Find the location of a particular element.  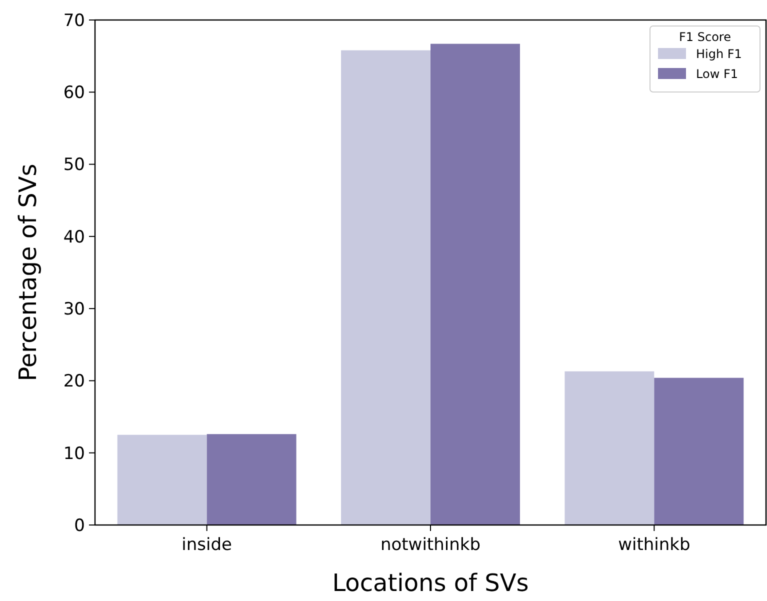

y-tick-label: 70 is located at coordinates (74, 20).